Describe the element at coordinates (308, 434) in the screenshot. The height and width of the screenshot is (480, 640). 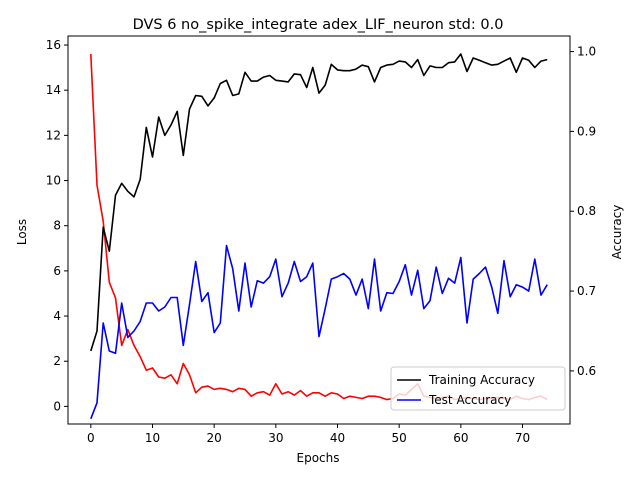
I see `x-axis-ticks: 0 10 20 30 40 50 60 70` at that location.